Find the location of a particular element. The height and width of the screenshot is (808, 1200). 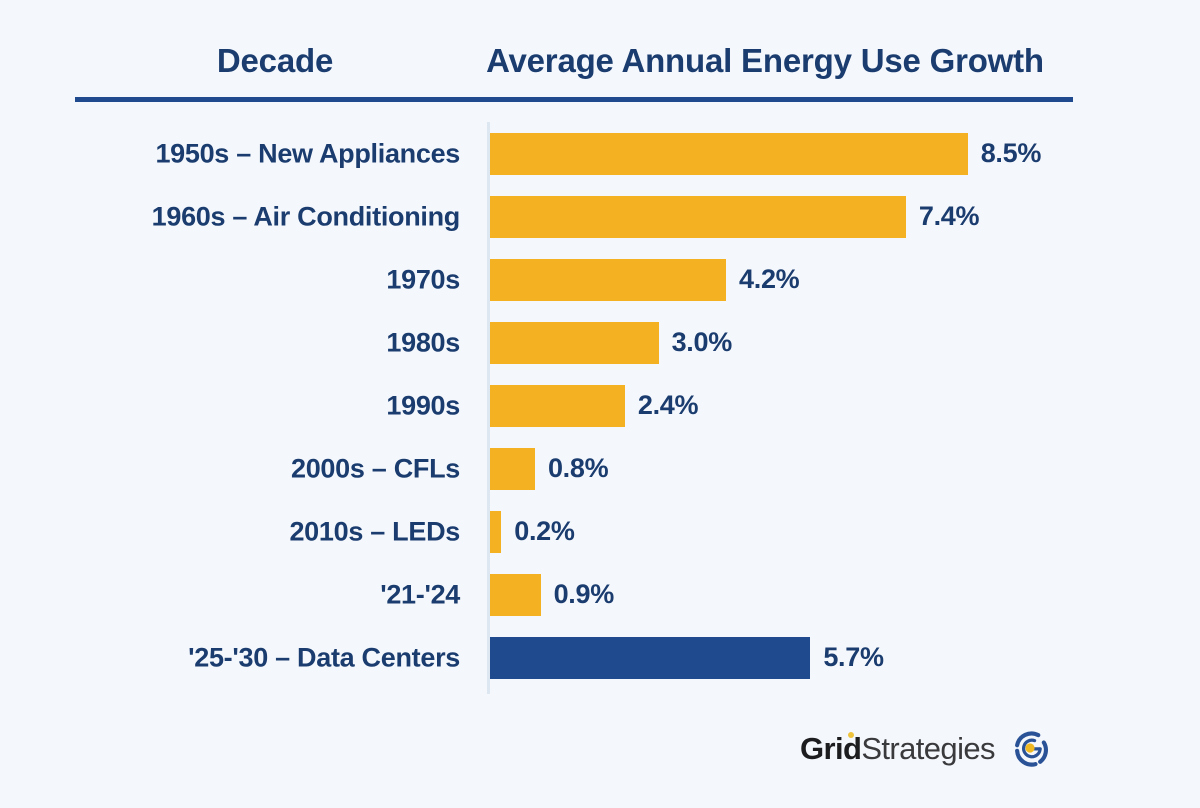

bar-value-label: 0.8% is located at coordinates (578, 468).